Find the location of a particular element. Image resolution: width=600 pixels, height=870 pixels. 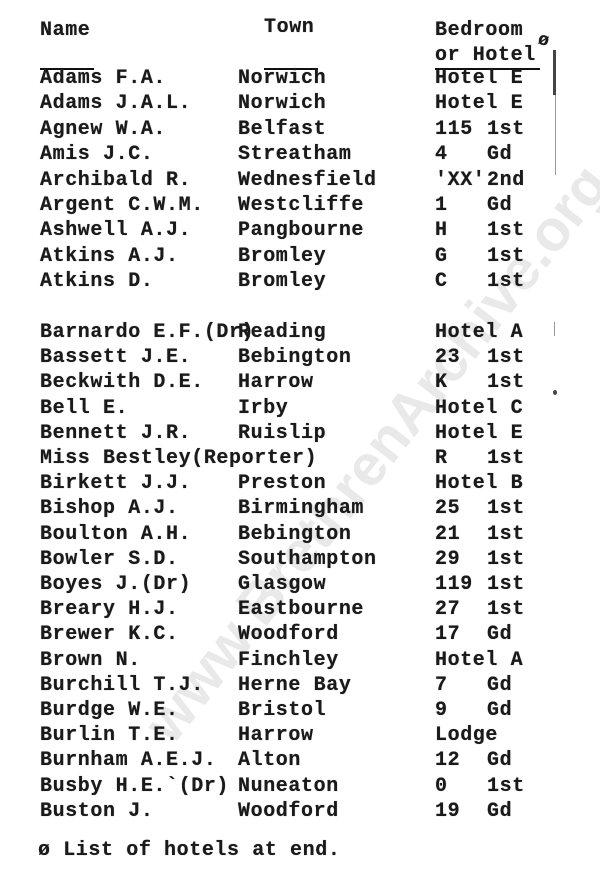

town-cell: Eastbourne is located at coordinates (301, 610).